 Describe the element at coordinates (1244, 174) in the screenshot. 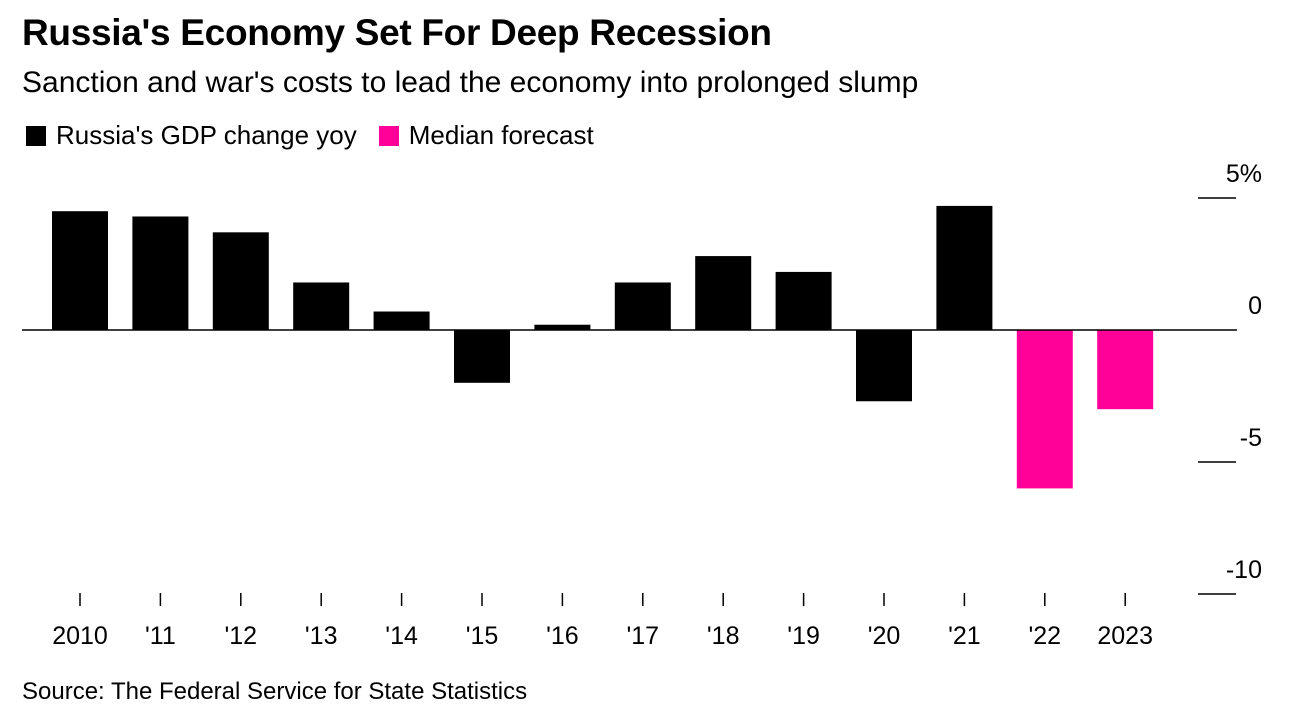

I see `y-tick-label: 5%` at that location.